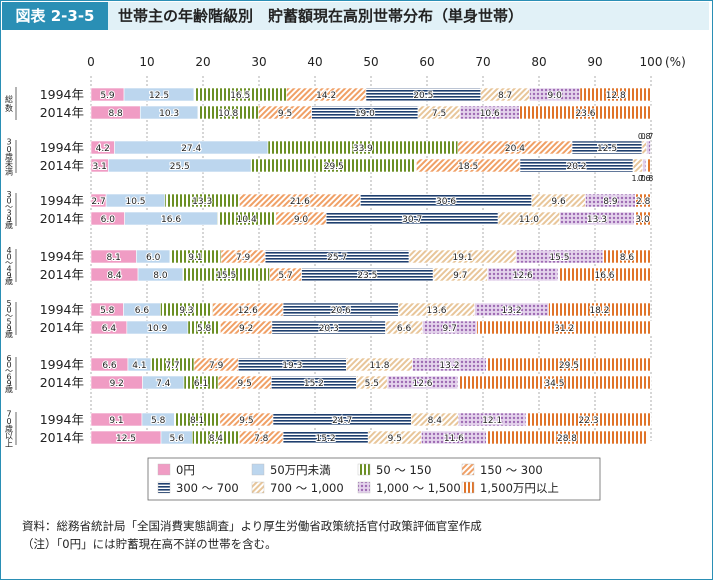  I want to click on x-tick-label: 60, so click(426, 62).